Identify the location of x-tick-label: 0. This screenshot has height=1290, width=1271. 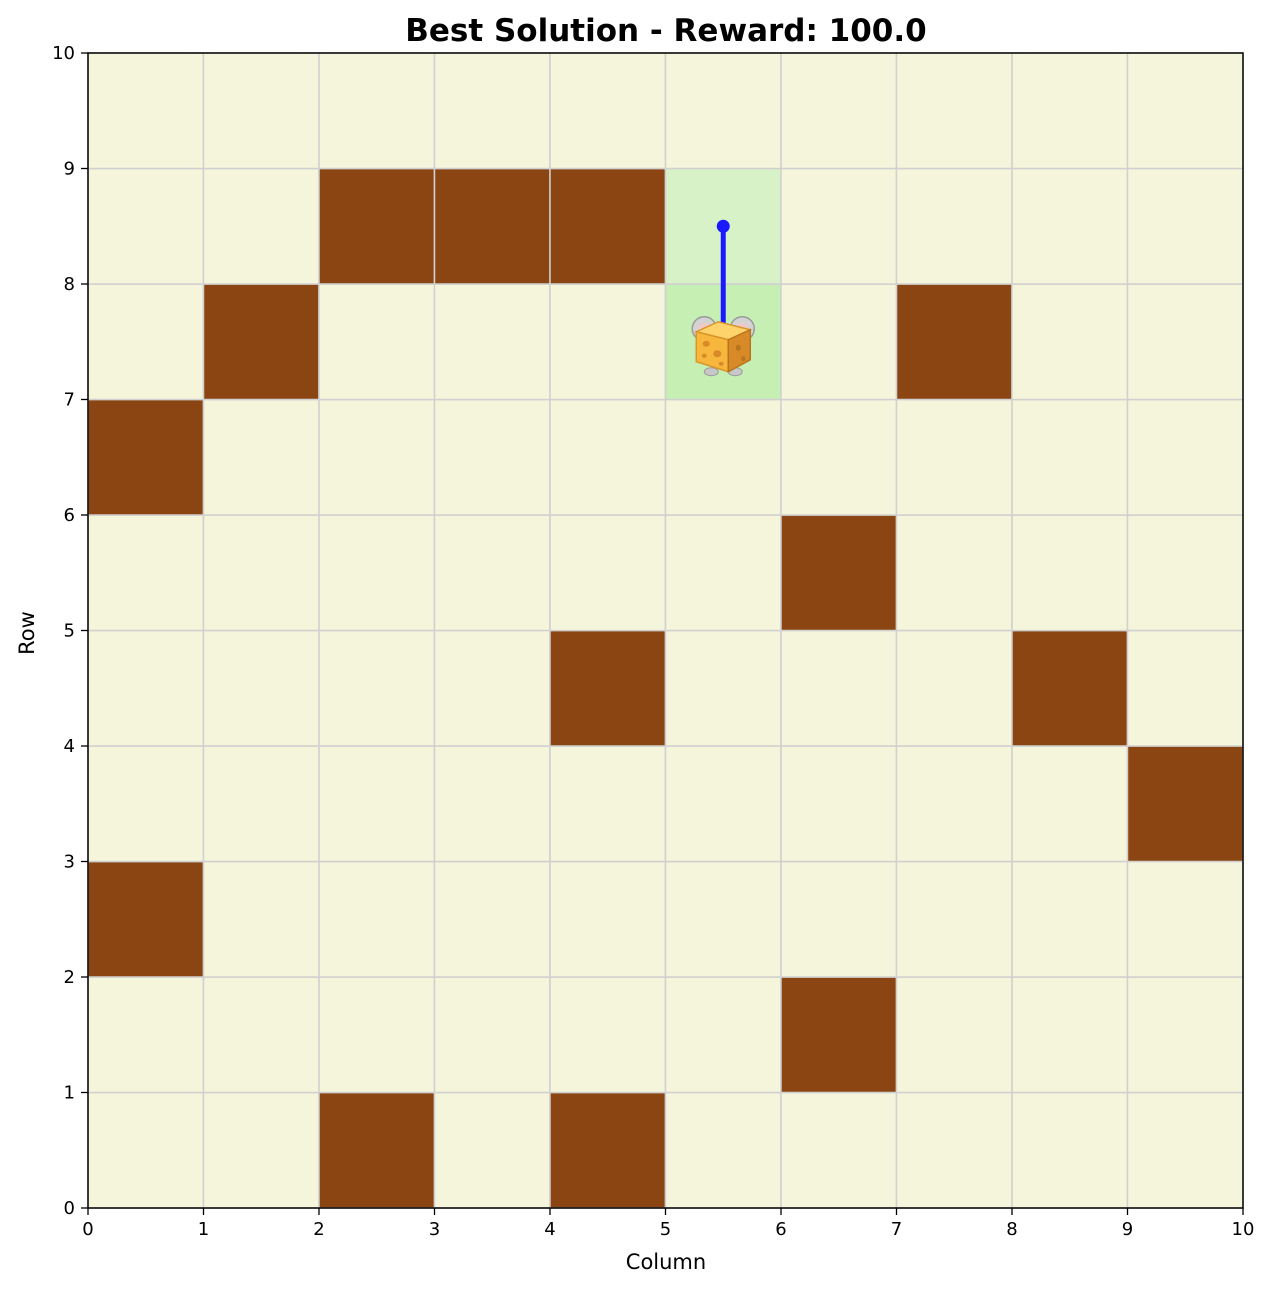
(87, 1229).